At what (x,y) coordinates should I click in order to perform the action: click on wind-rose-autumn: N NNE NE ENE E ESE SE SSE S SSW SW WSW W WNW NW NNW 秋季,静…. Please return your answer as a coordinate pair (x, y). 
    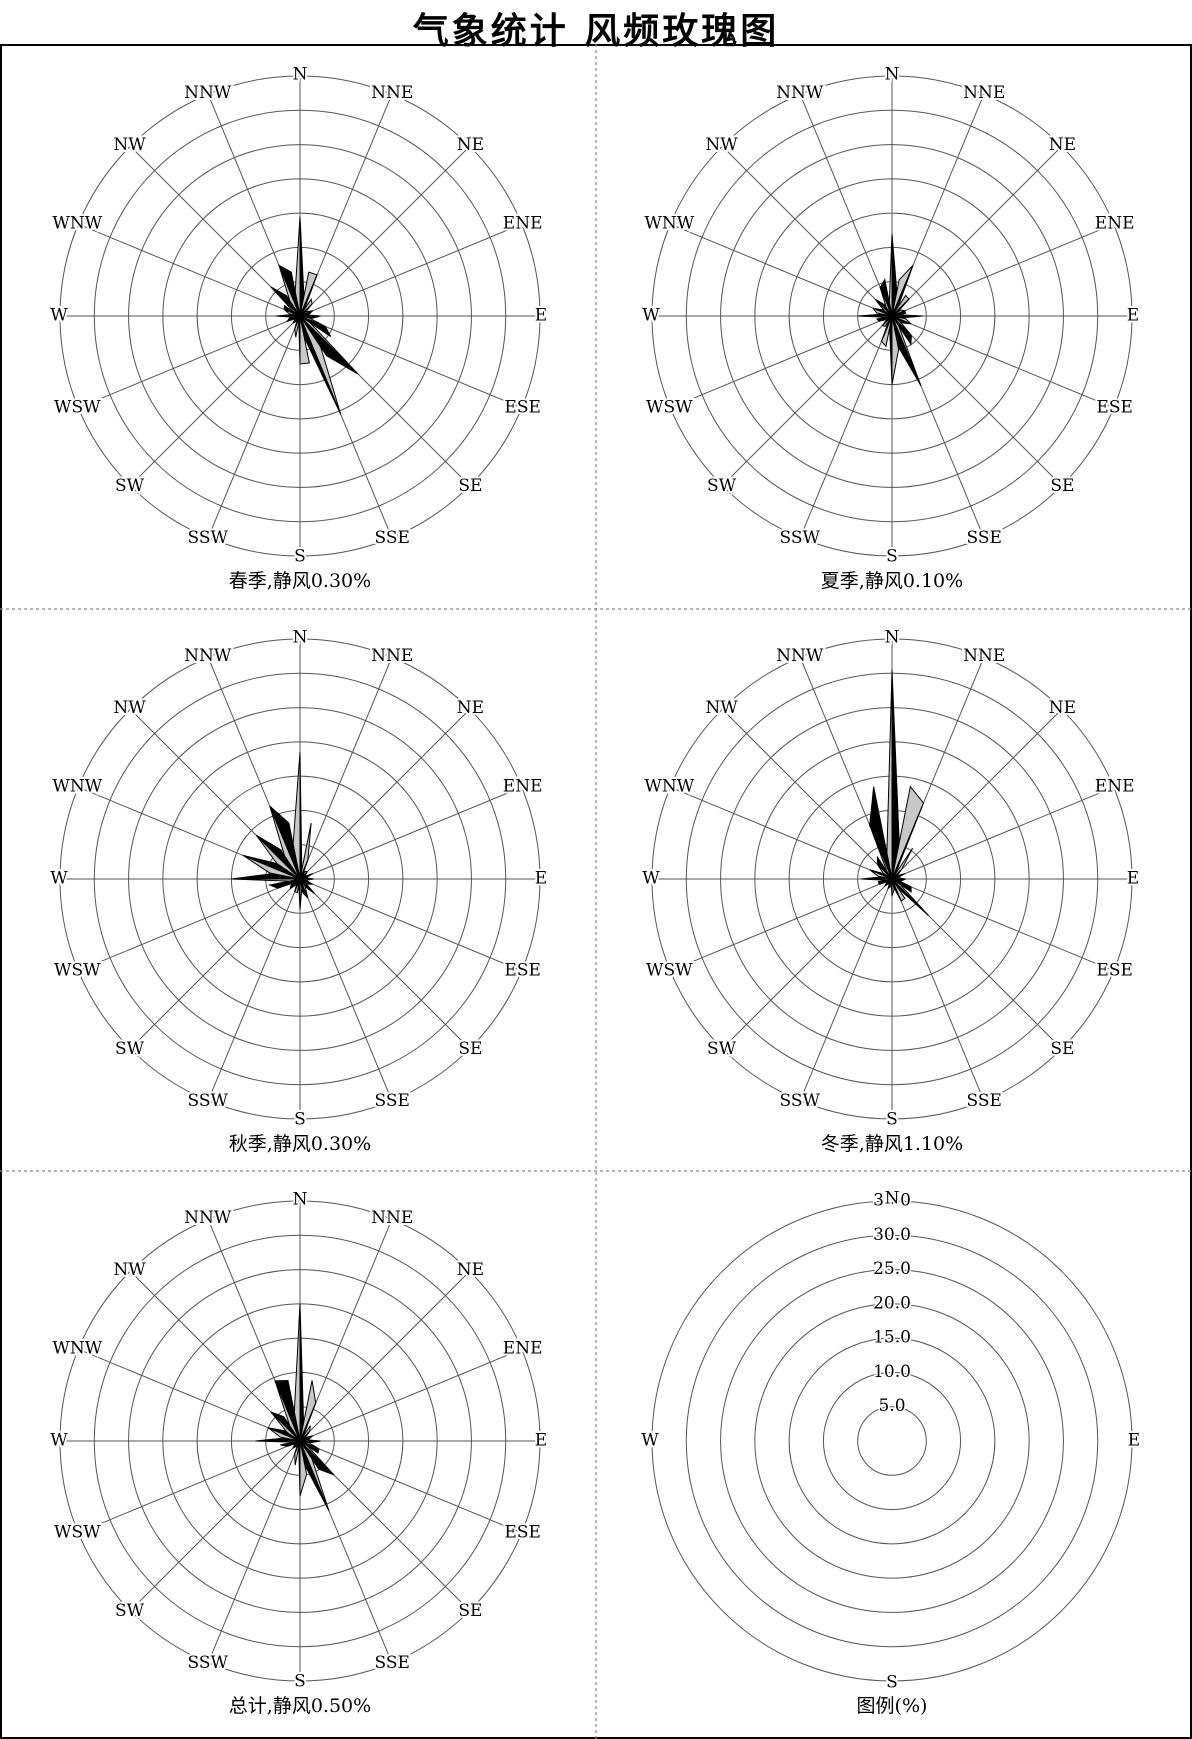
    Looking at the image, I should click on (298, 891).